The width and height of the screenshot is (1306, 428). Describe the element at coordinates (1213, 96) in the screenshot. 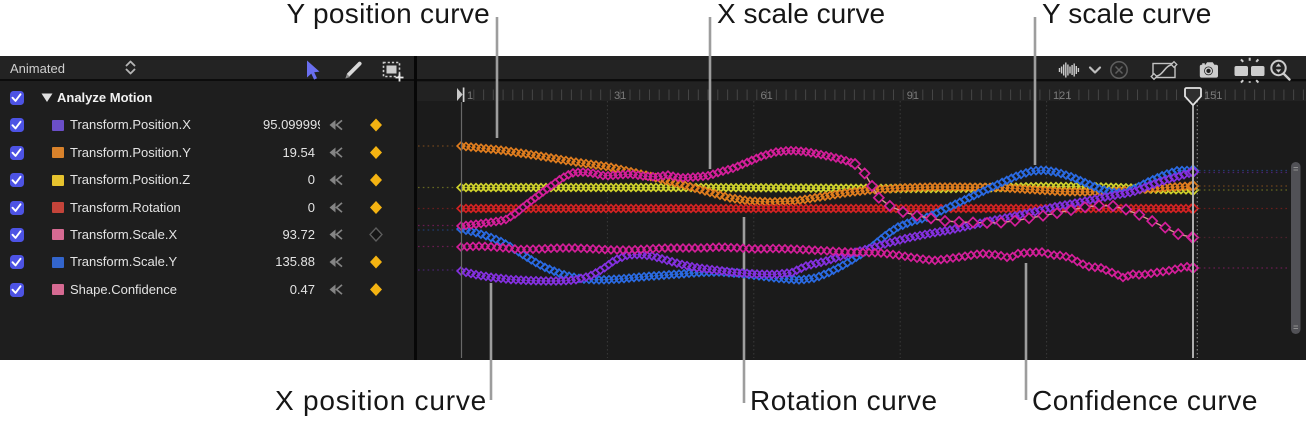

I see `svg-text: 151` at that location.